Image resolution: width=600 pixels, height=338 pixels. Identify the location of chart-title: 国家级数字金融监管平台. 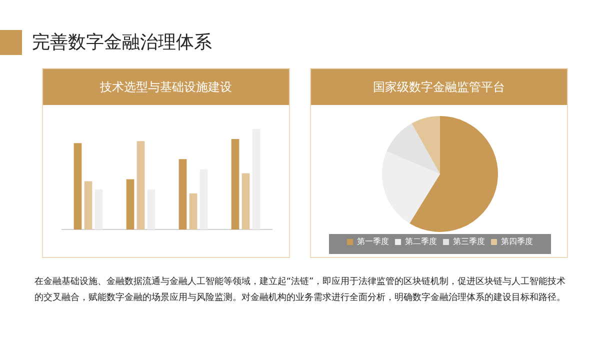
(439, 87).